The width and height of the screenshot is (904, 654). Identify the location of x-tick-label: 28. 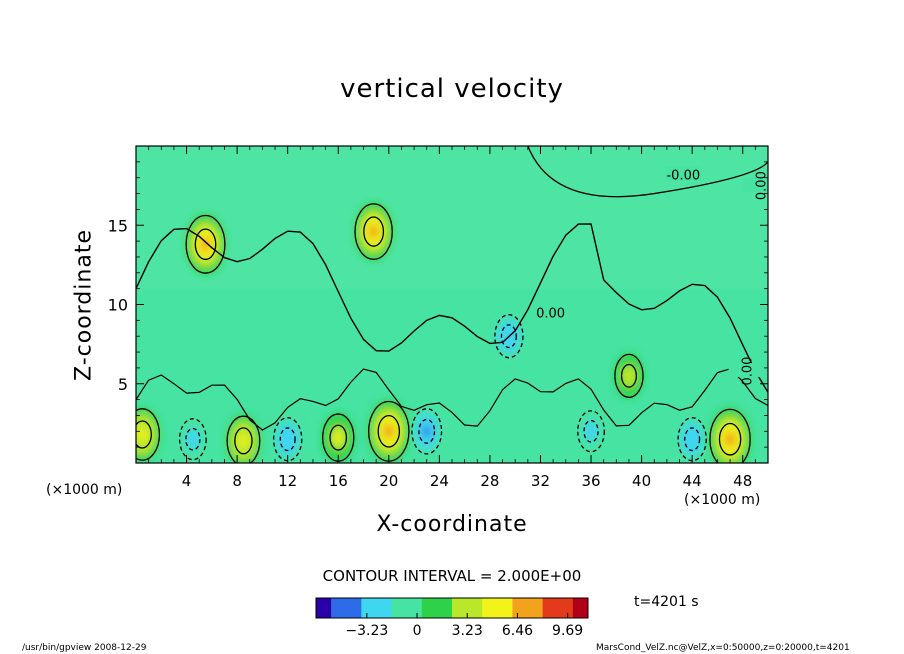
(489, 481).